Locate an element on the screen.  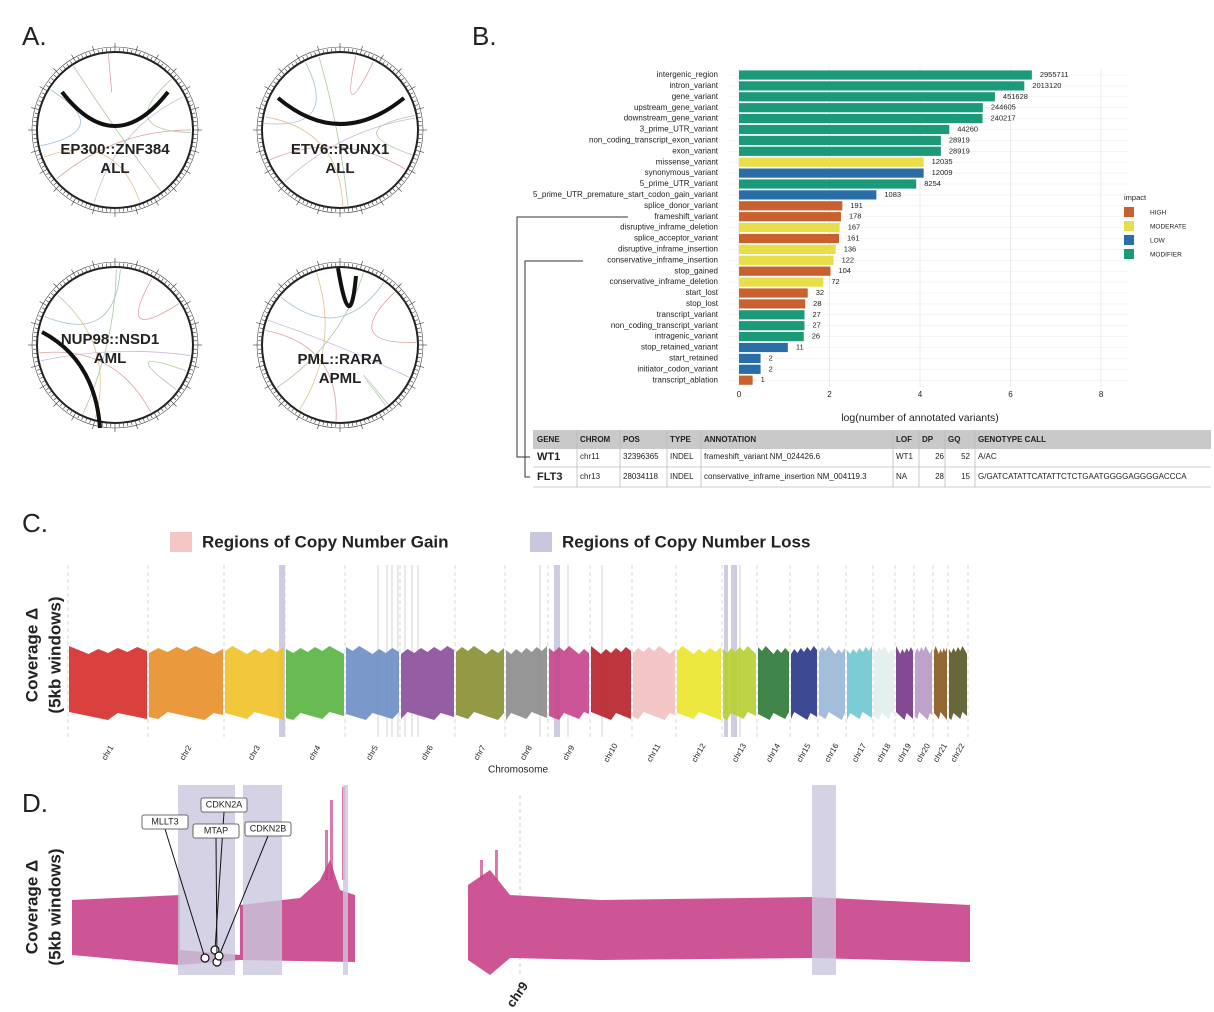
value-label: 178 is located at coordinates (855, 216).